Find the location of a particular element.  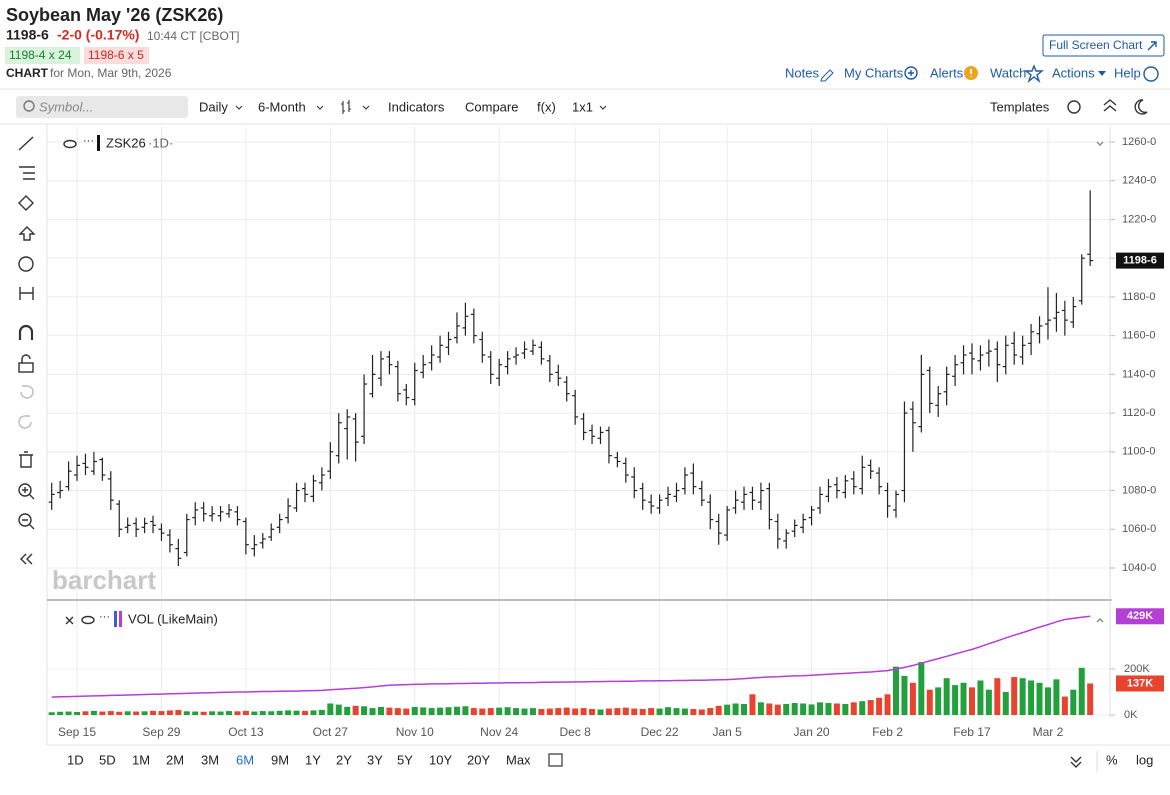

period-button: 5Y is located at coordinates (405, 759).